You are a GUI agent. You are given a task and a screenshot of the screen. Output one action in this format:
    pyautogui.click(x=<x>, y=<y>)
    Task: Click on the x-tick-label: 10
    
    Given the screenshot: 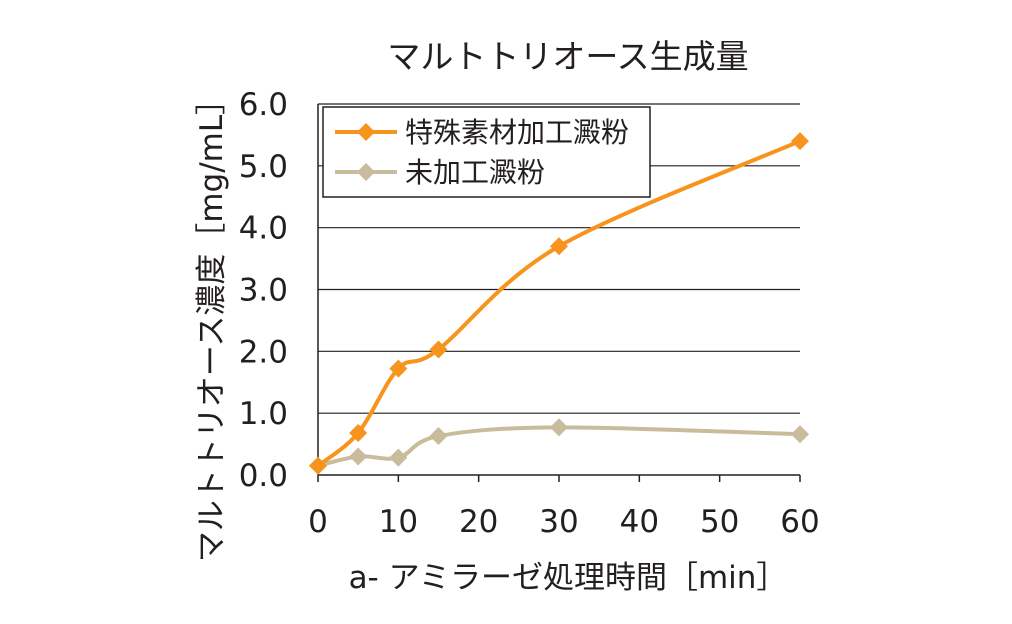 What is the action you would take?
    pyautogui.click(x=398, y=522)
    